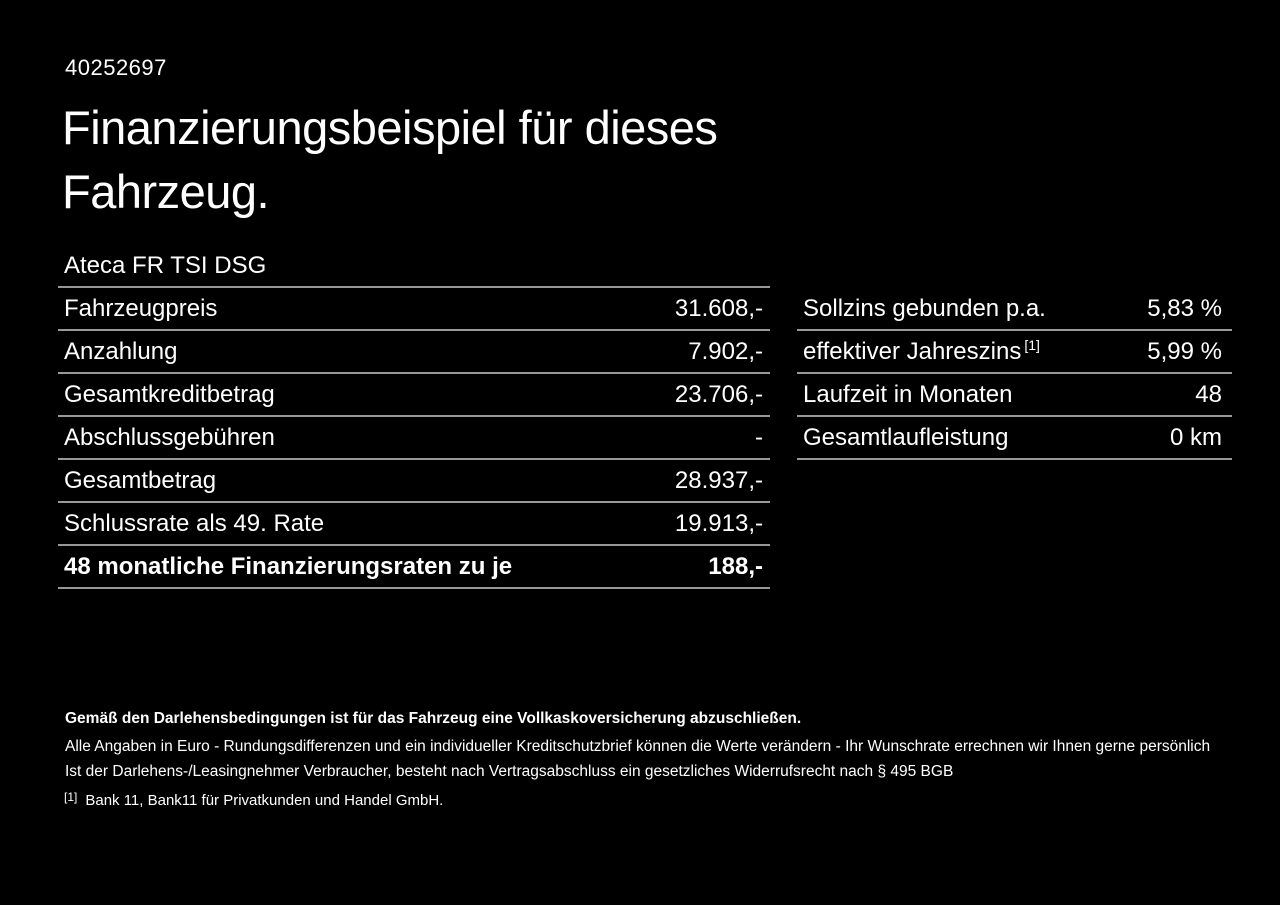 This screenshot has height=905, width=1280. Describe the element at coordinates (1208, 394) in the screenshot. I see `row-value: 48` at that location.